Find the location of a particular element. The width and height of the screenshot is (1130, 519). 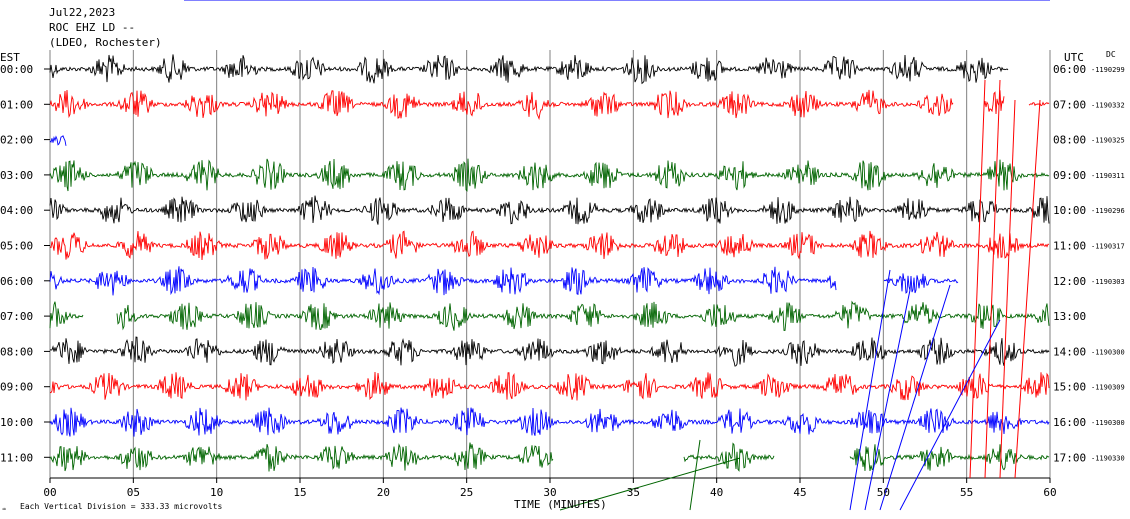

utc-label: 09:00 is located at coordinates (1069, 175).